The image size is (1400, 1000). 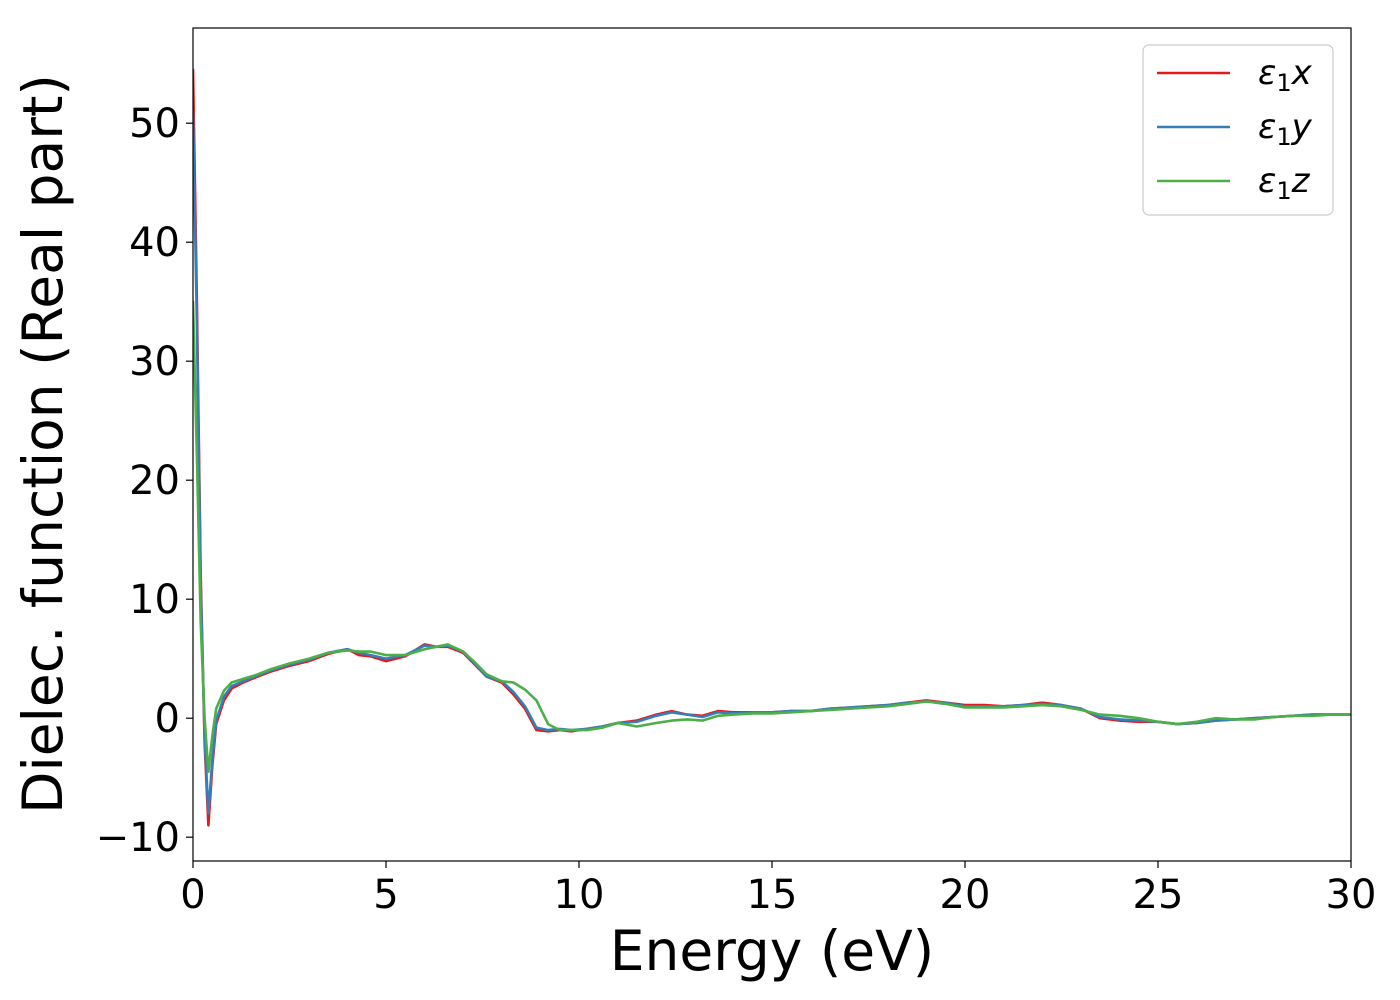 I want to click on legend-label-z: ε1z, so click(x=1284, y=183).